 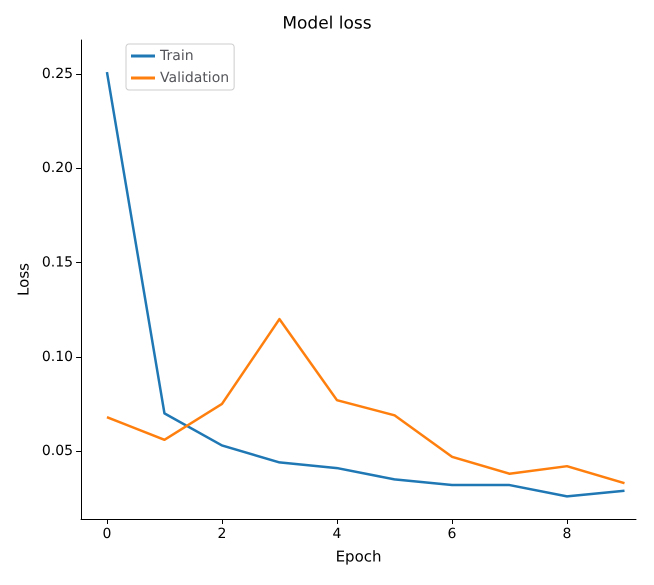 I want to click on y-tick-label: 0.05, so click(x=58, y=451).